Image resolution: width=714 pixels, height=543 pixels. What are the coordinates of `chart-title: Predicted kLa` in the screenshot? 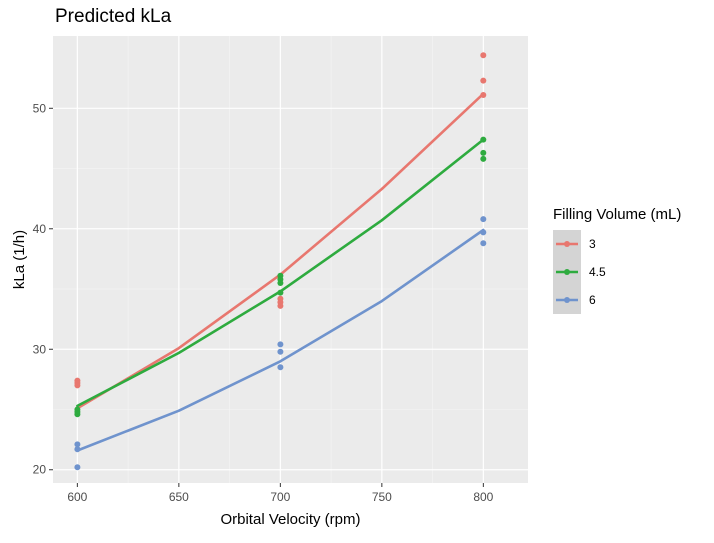 It's located at (113, 16).